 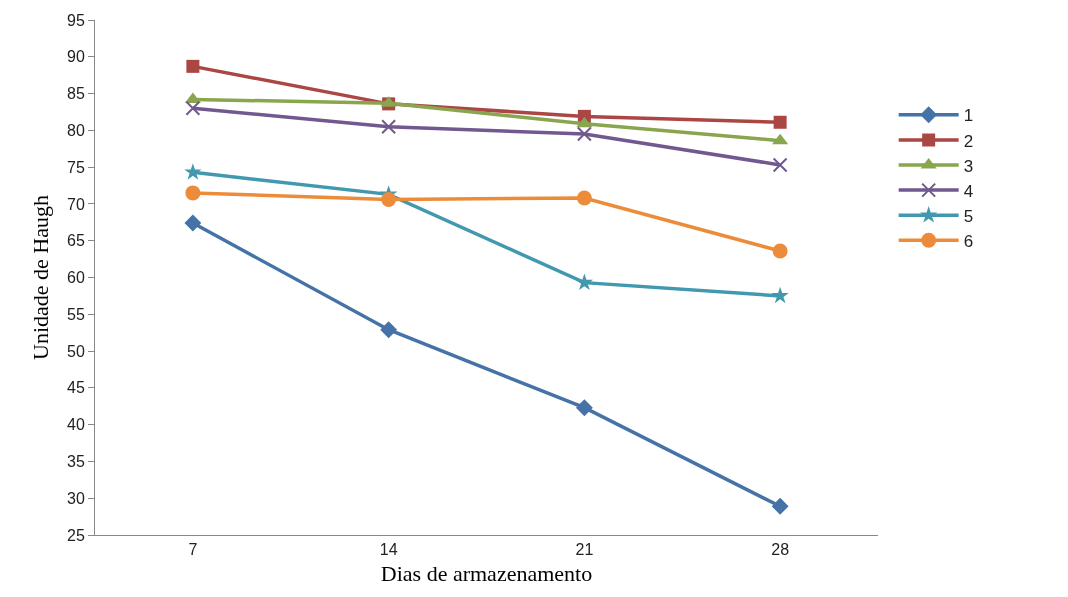 What do you see at coordinates (76, 462) in the screenshot?
I see `y-tick-label: 35` at bounding box center [76, 462].